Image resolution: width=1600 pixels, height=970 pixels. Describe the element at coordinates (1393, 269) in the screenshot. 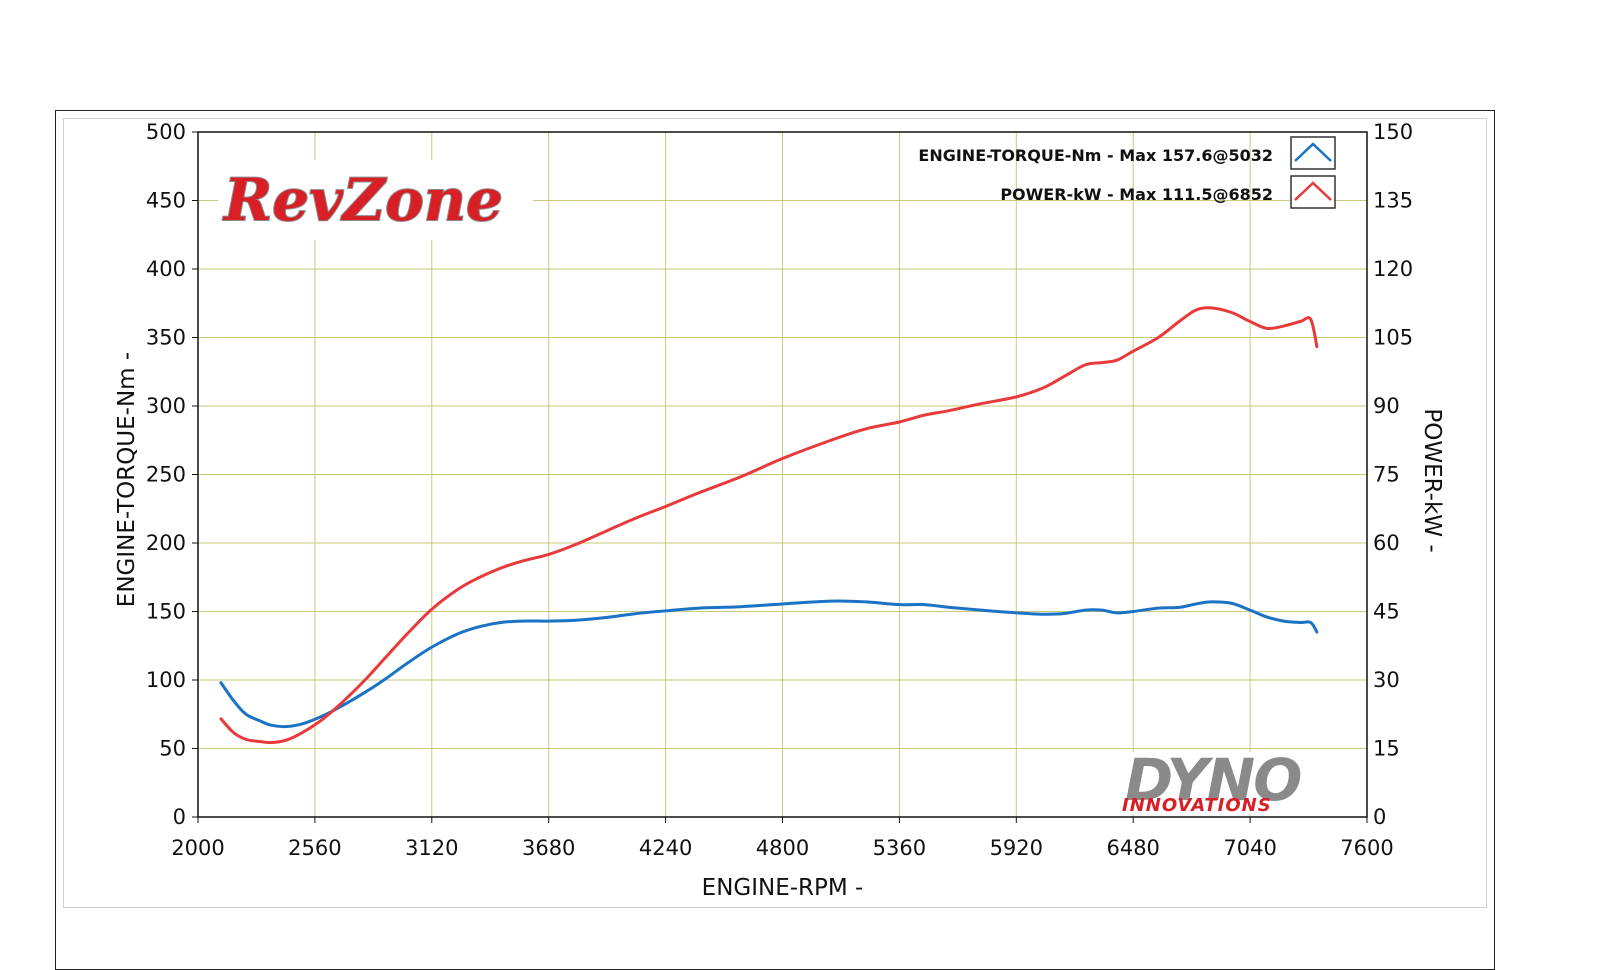

I see `y-right-tick-label: 120` at that location.